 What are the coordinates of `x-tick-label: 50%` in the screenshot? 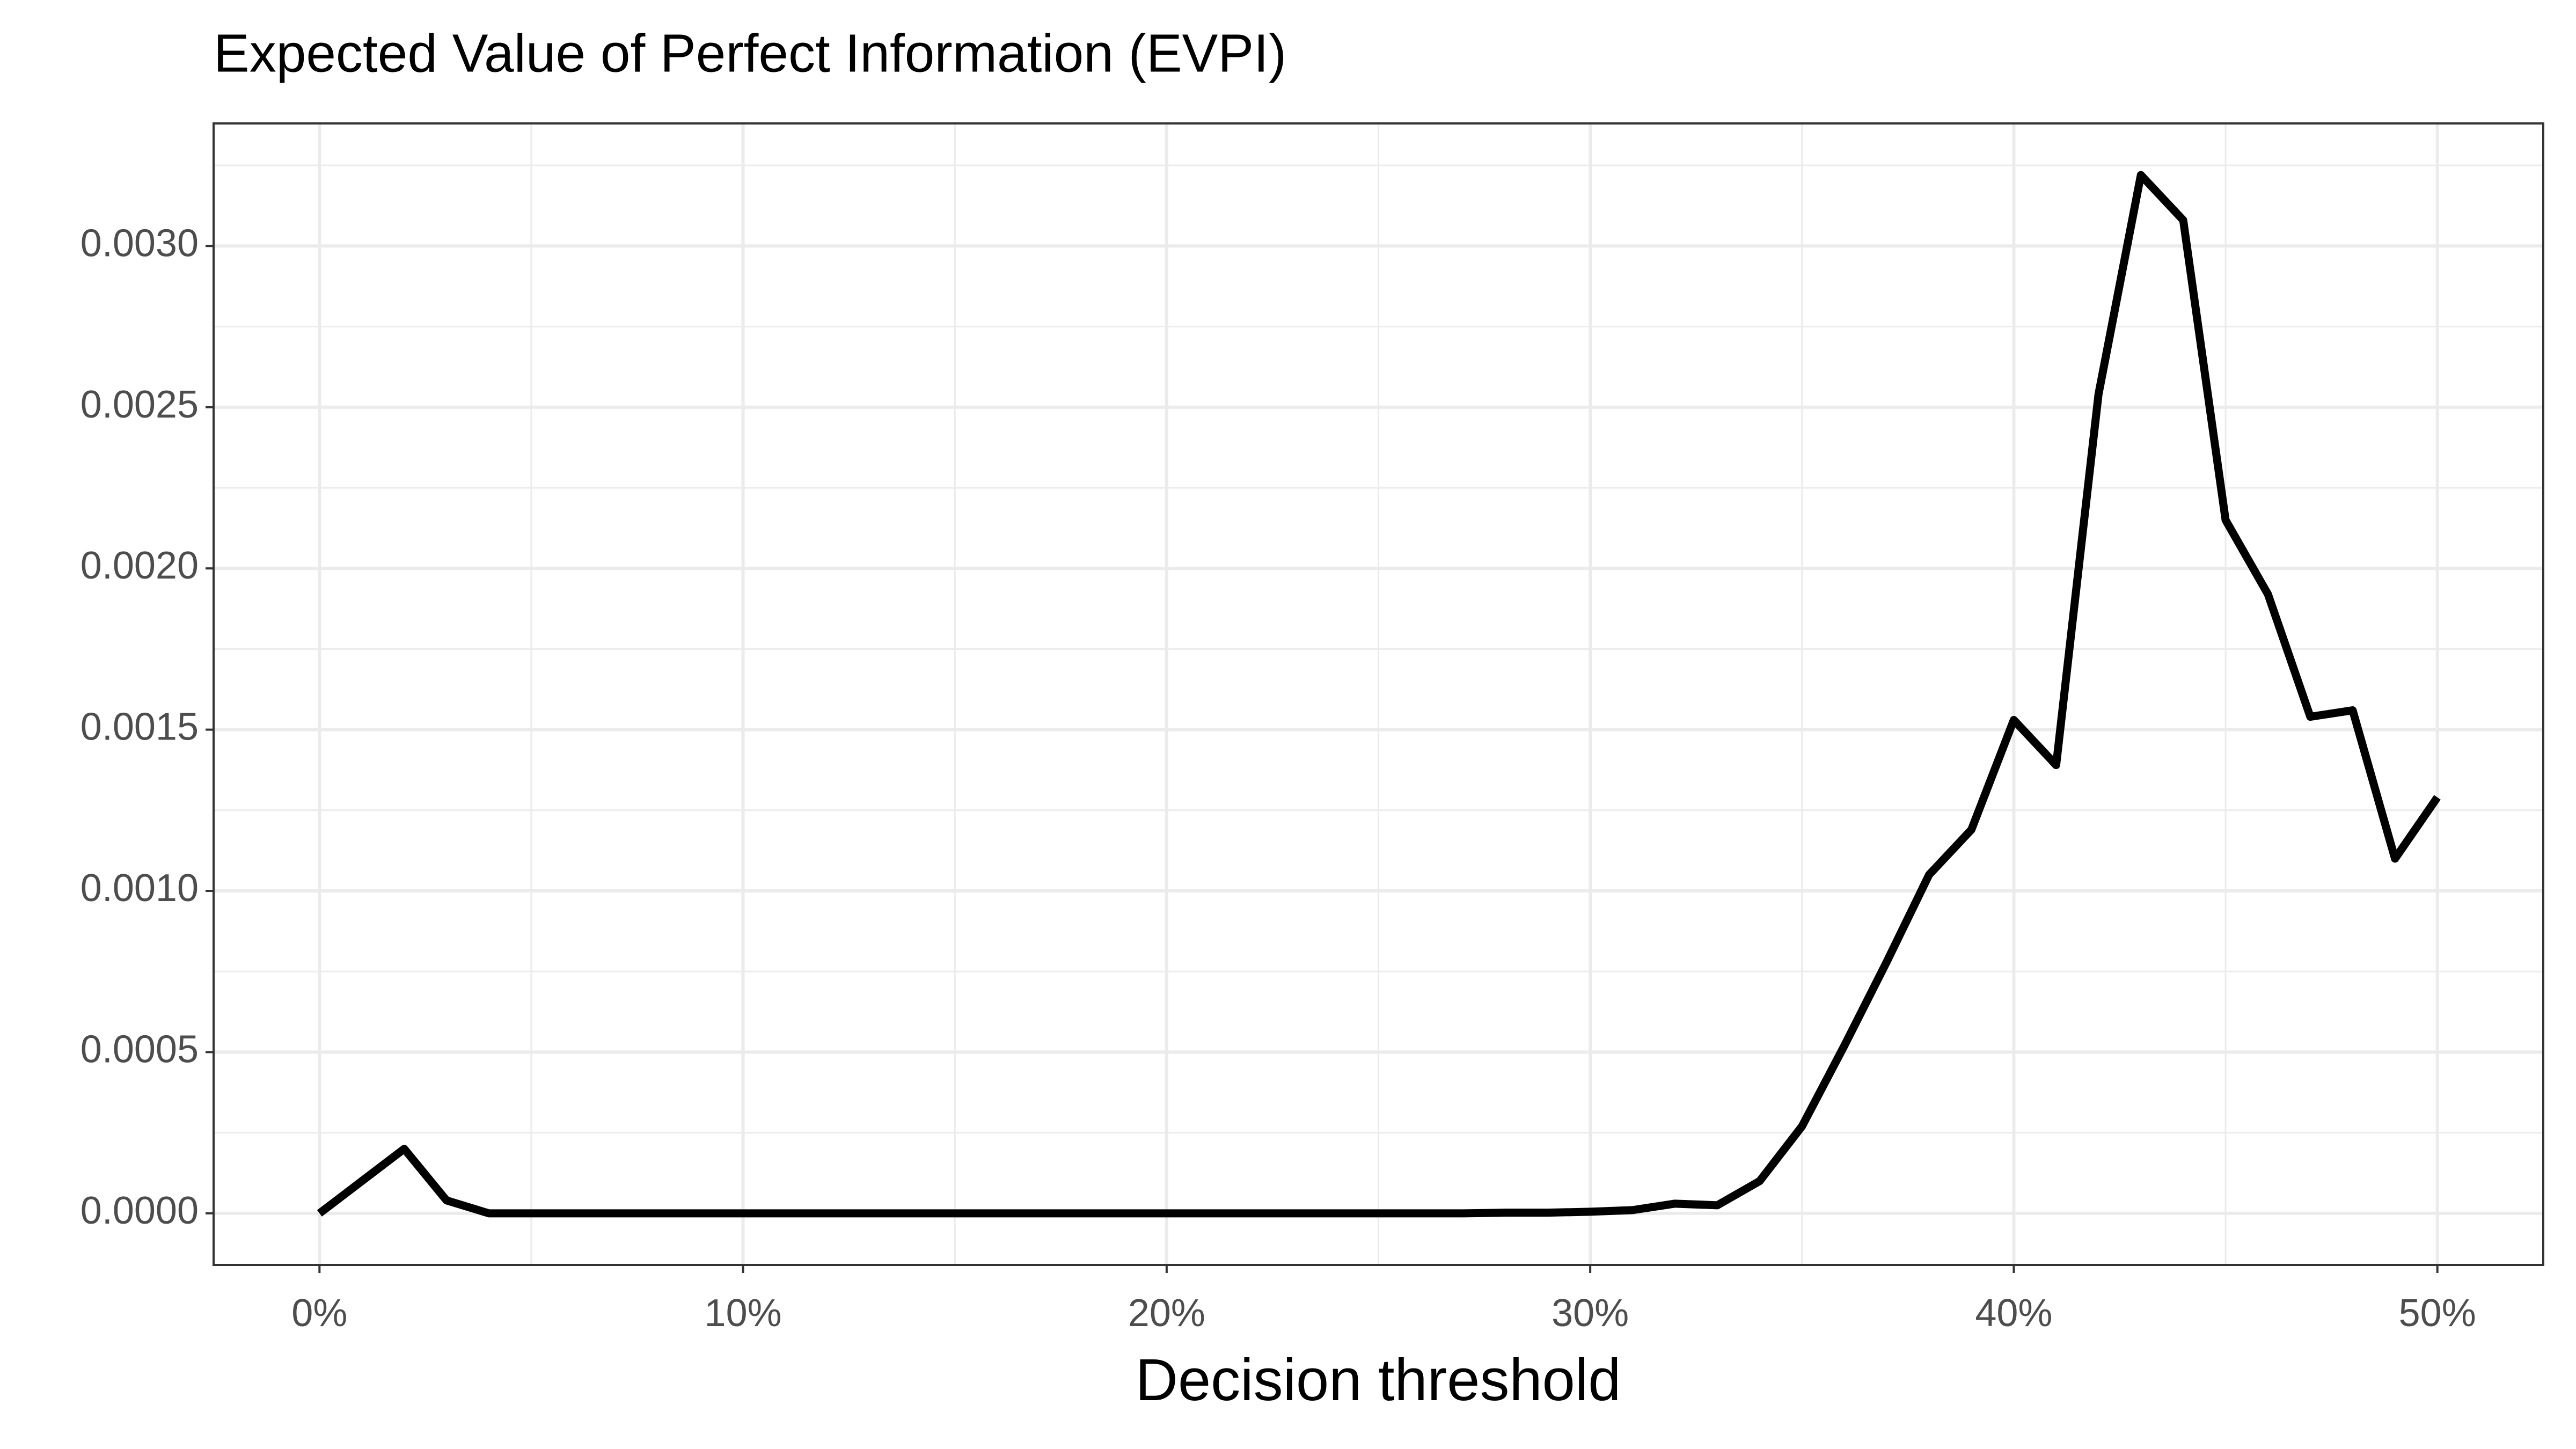 It's located at (2437, 1313).